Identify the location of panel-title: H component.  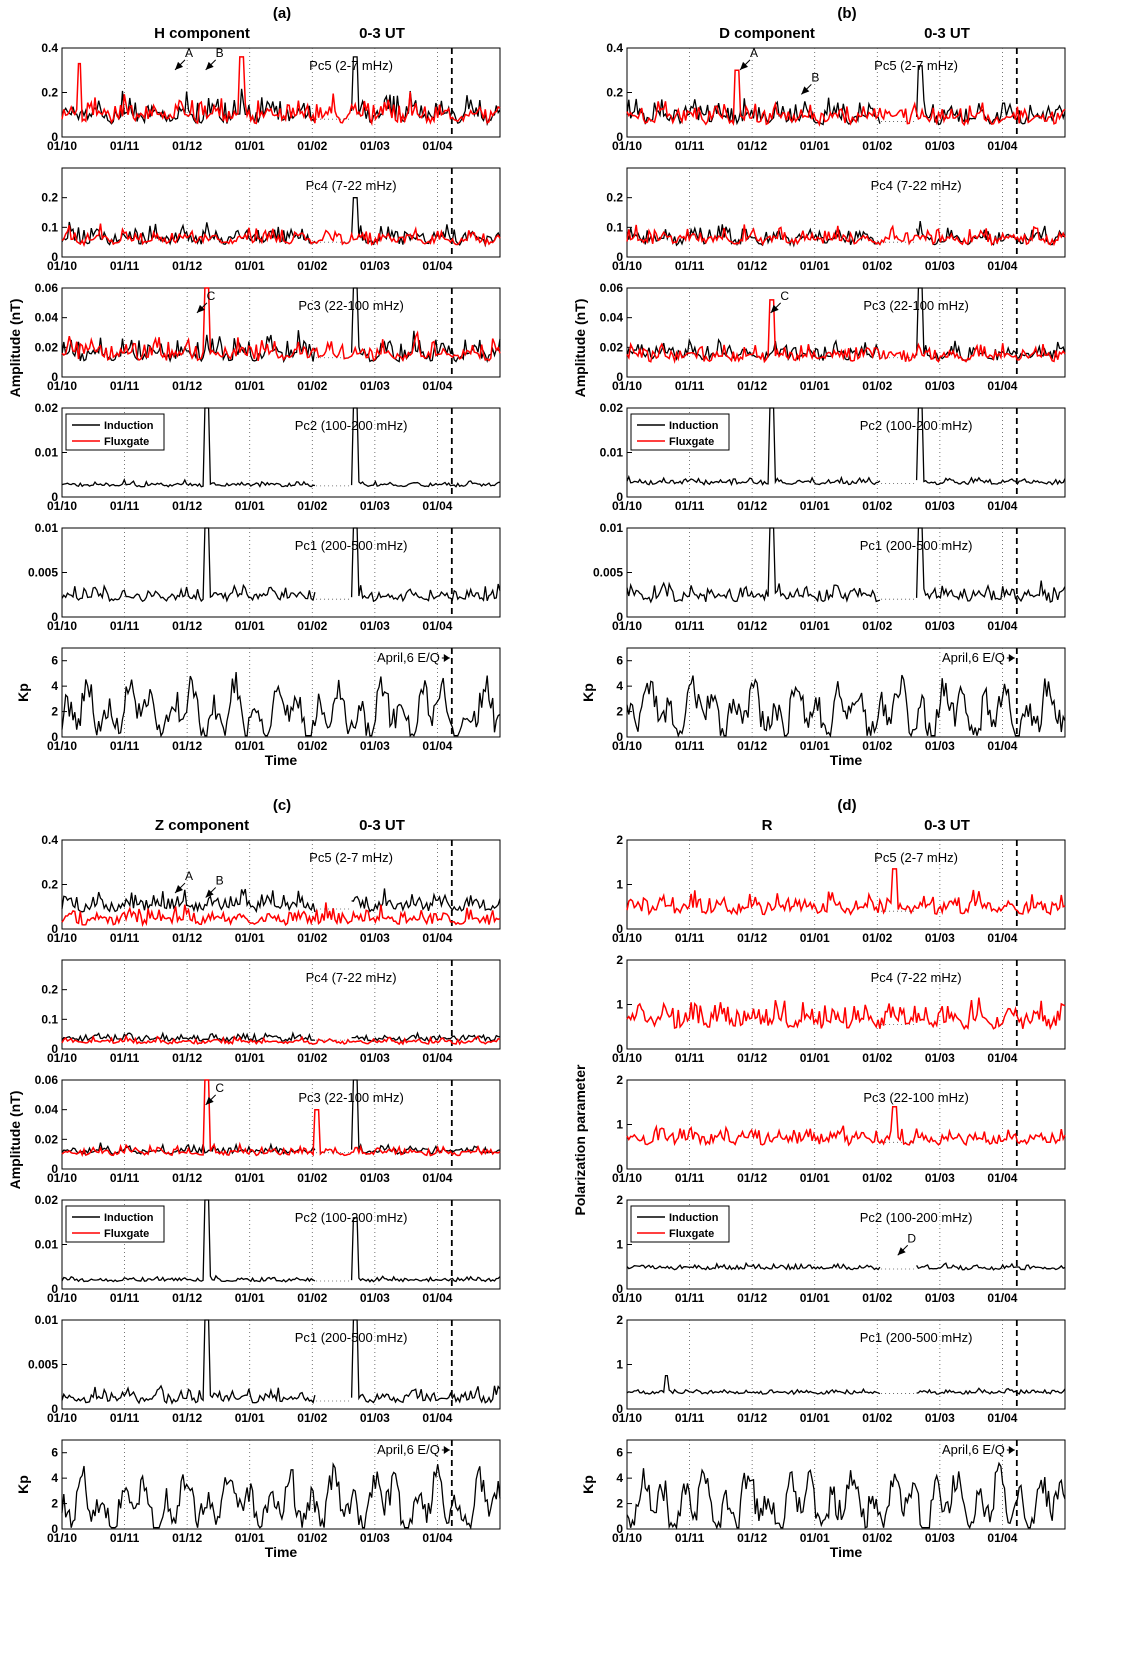
(202, 33).